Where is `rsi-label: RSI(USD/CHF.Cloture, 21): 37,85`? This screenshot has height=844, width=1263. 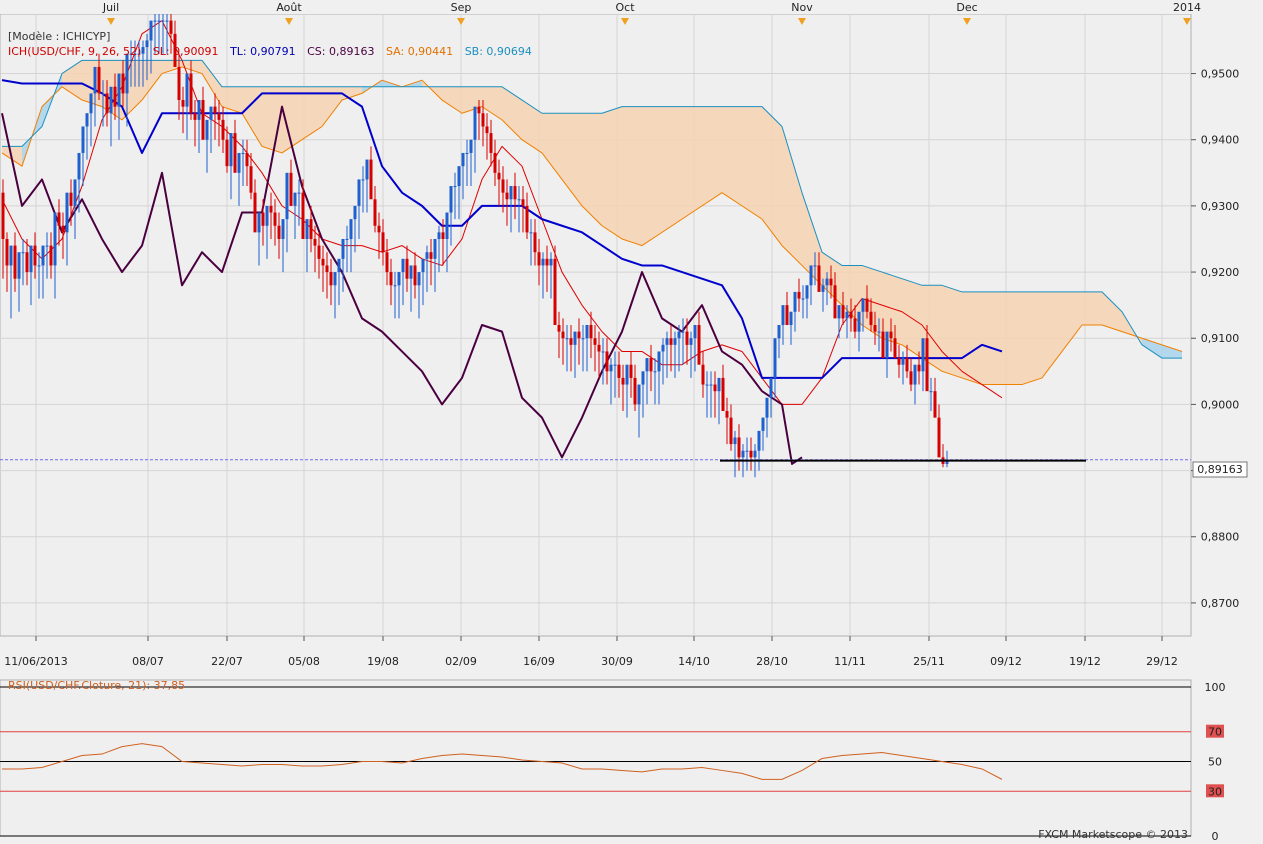
rsi-label: RSI(USD/CHF.Cloture, 21): 37,85 is located at coordinates (96, 685).